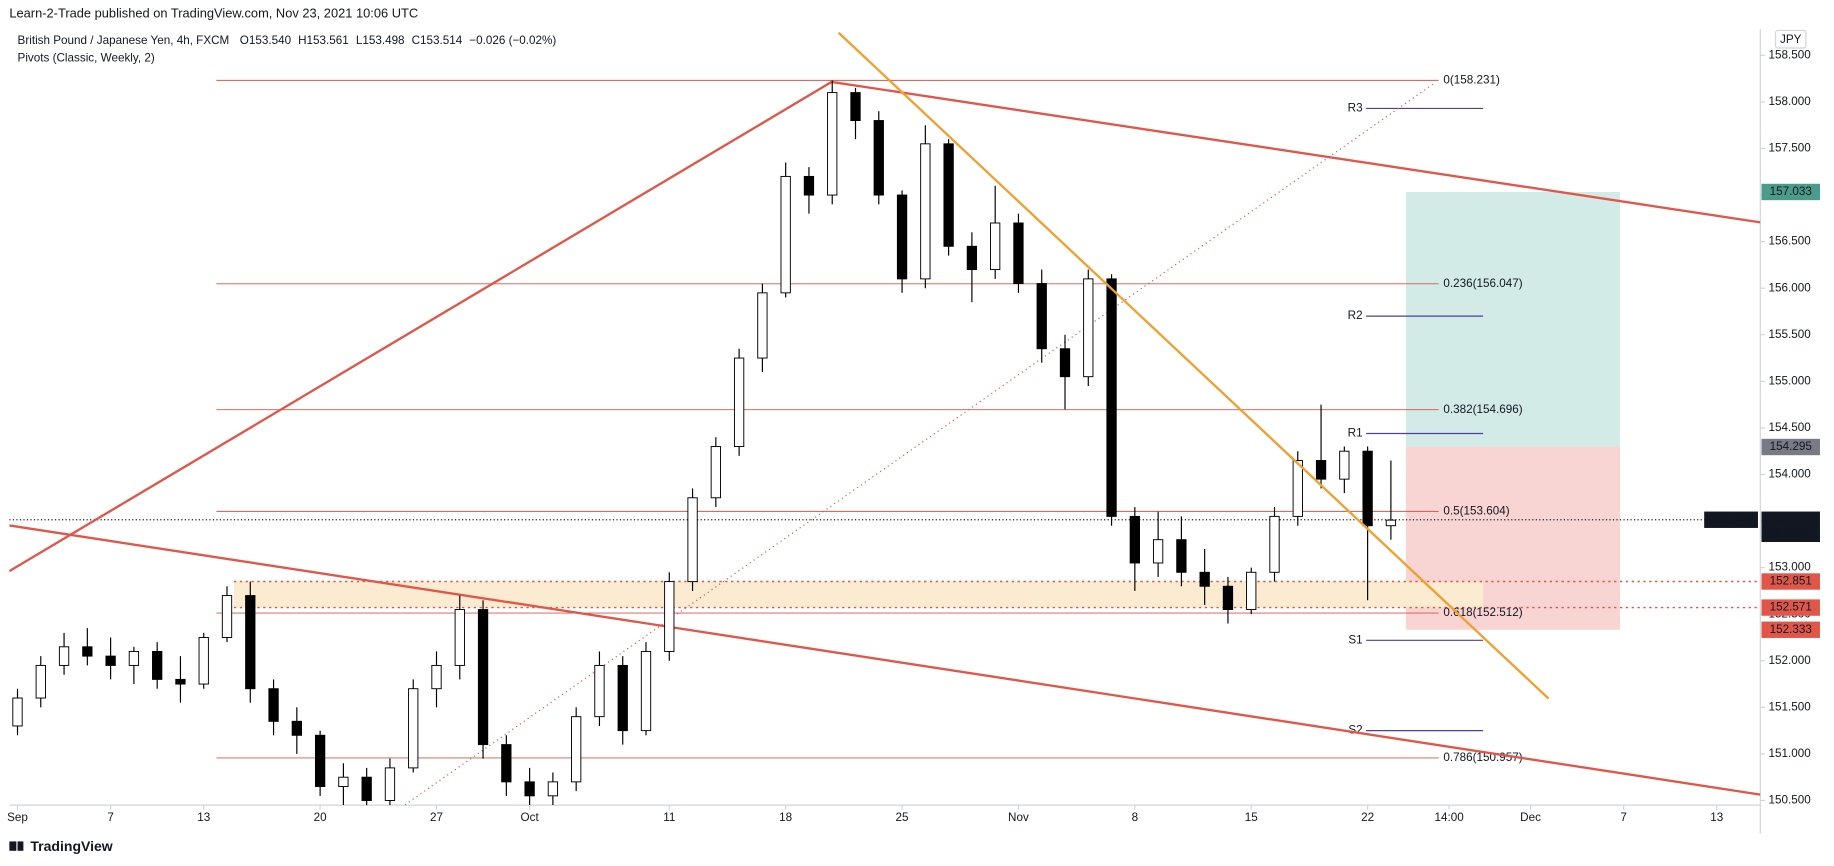 Image resolution: width=1834 pixels, height=866 pixels. Describe the element at coordinates (71, 846) in the screenshot. I see `brand-name: TradingView` at that location.